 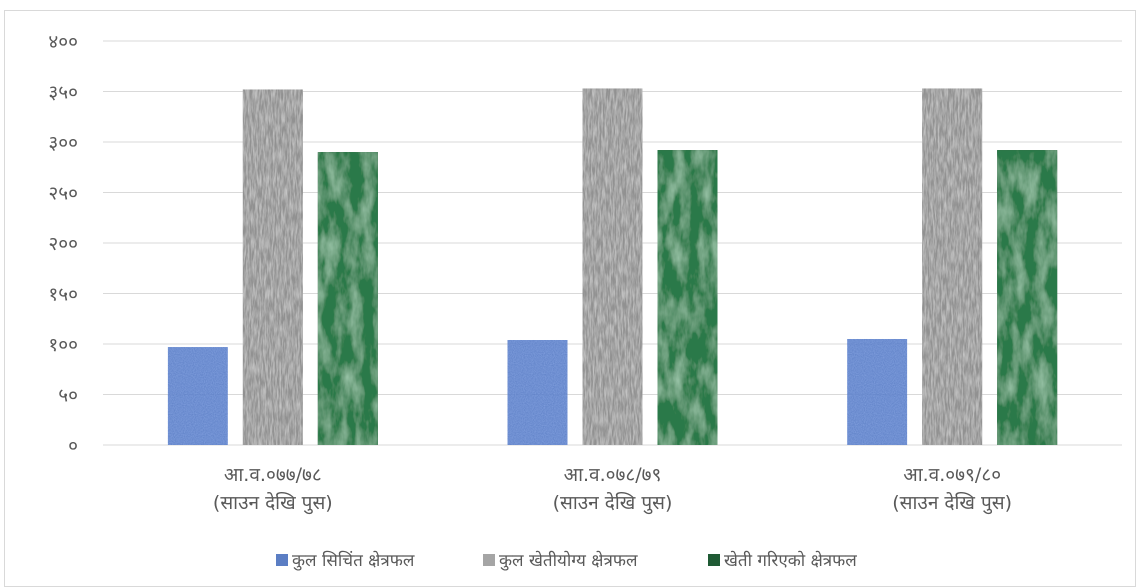 I want to click on legend-label: कुल सिचिंत क्षेत्रफल, so click(x=353, y=560).